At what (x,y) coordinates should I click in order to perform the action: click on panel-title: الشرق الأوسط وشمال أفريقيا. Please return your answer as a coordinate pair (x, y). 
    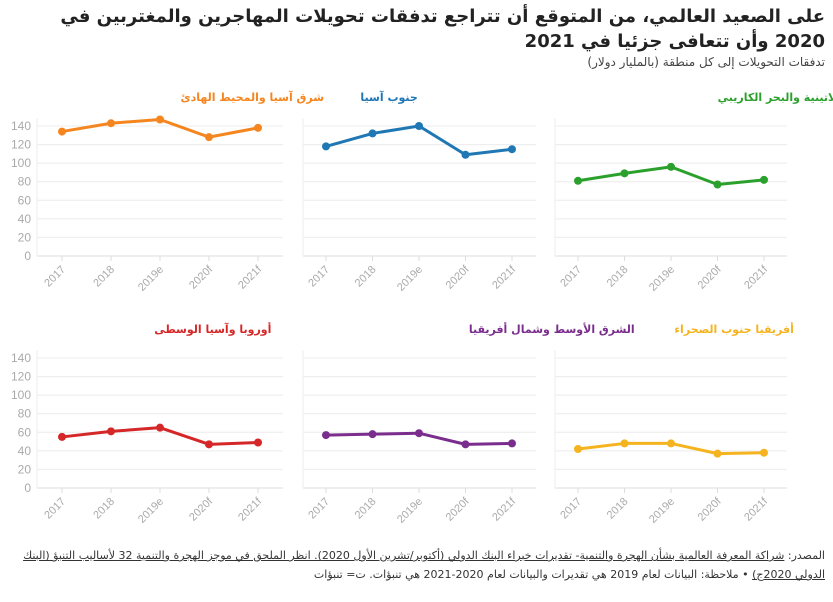
    Looking at the image, I should click on (552, 329).